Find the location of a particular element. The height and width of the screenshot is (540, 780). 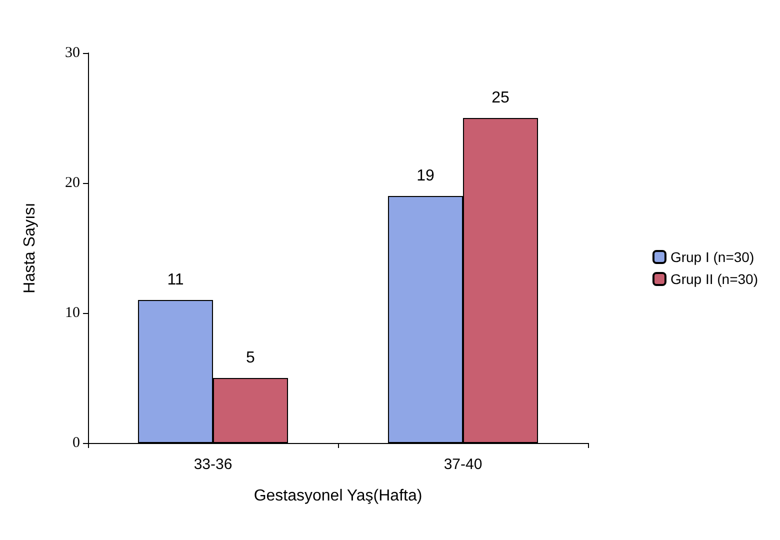

x-axis-title: Gestasyonel Yaş(Hafta) is located at coordinates (338, 496).